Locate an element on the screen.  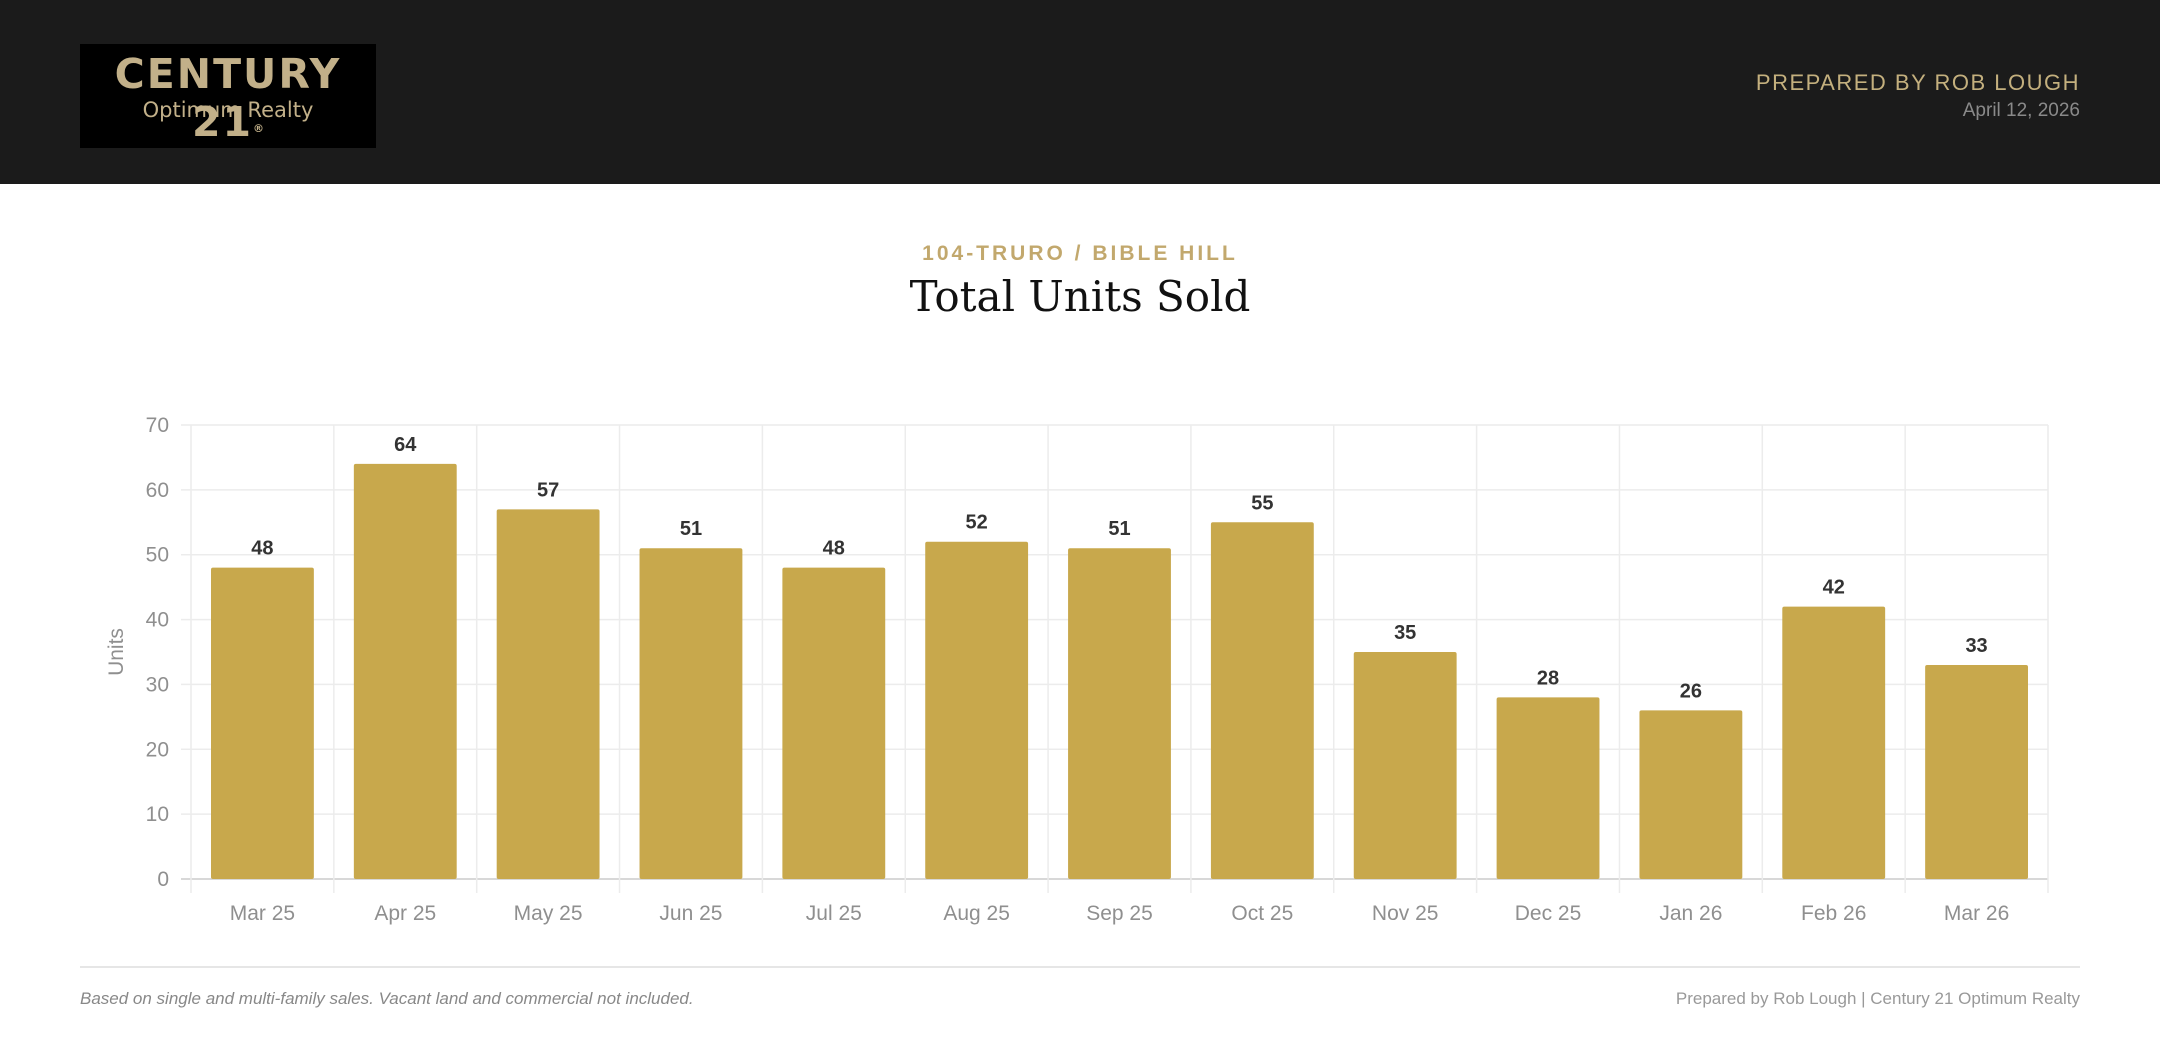
y-tick-label: 40 is located at coordinates (157, 620).